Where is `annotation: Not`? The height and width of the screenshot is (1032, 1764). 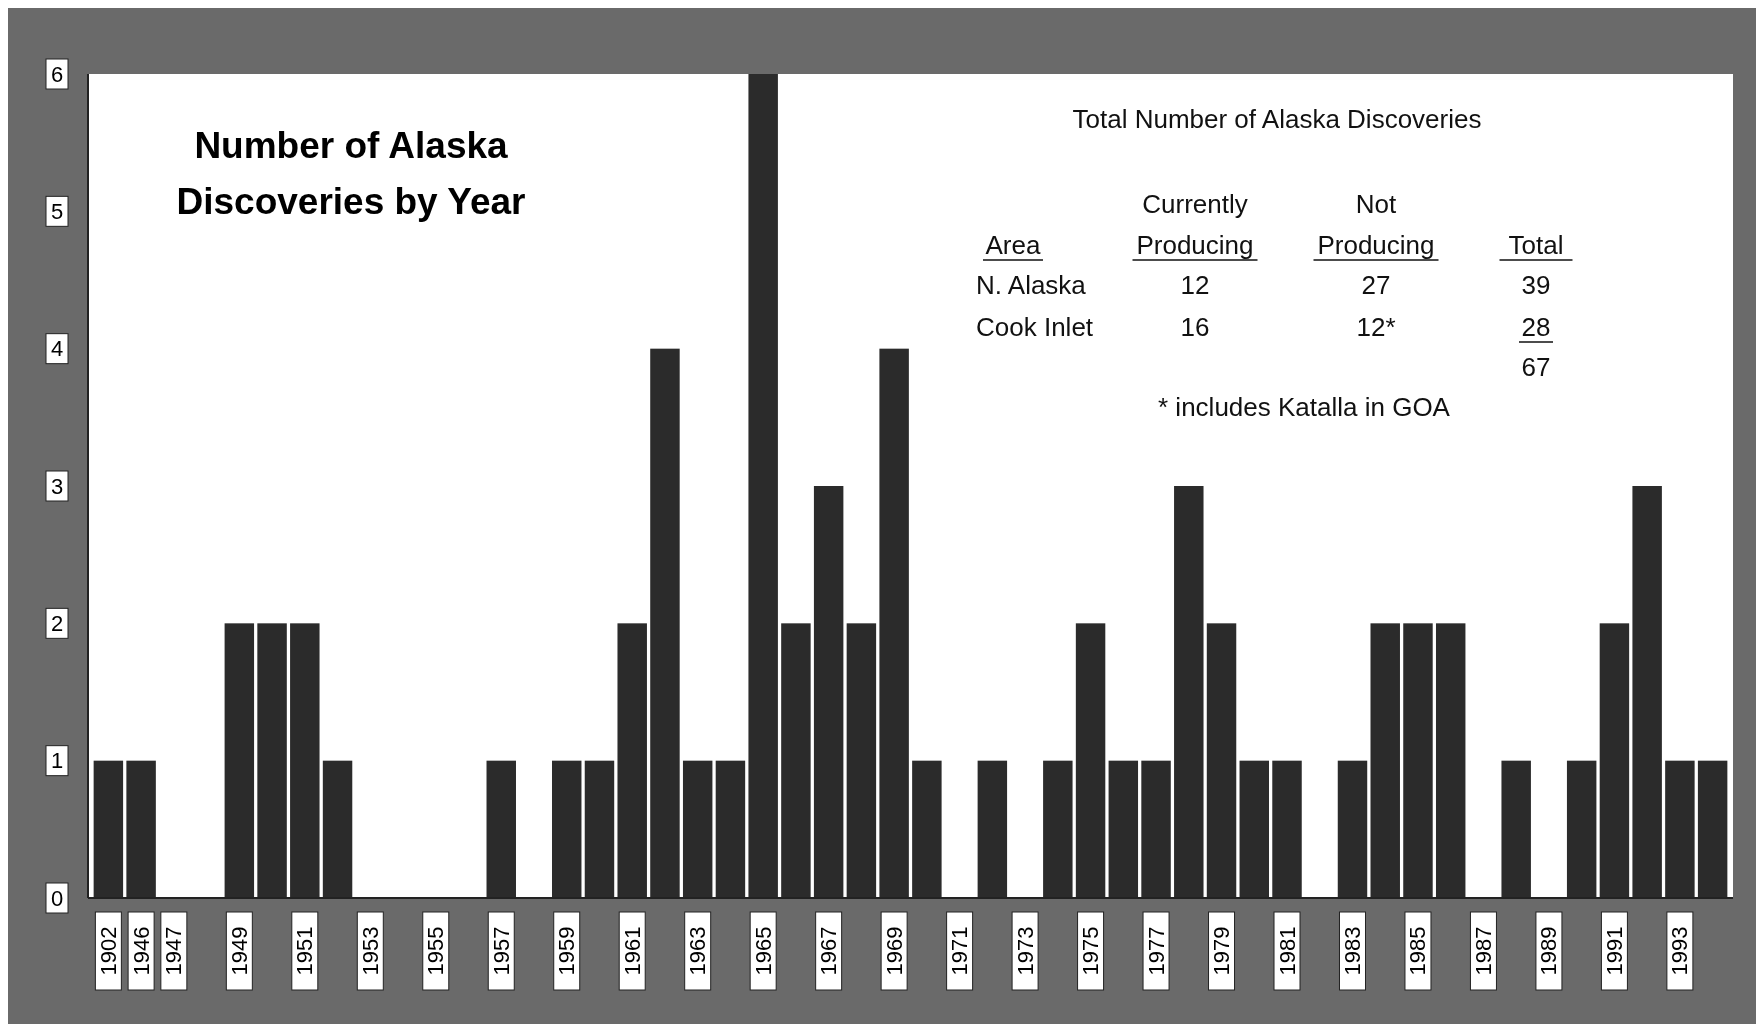
annotation: Not is located at coordinates (1376, 204).